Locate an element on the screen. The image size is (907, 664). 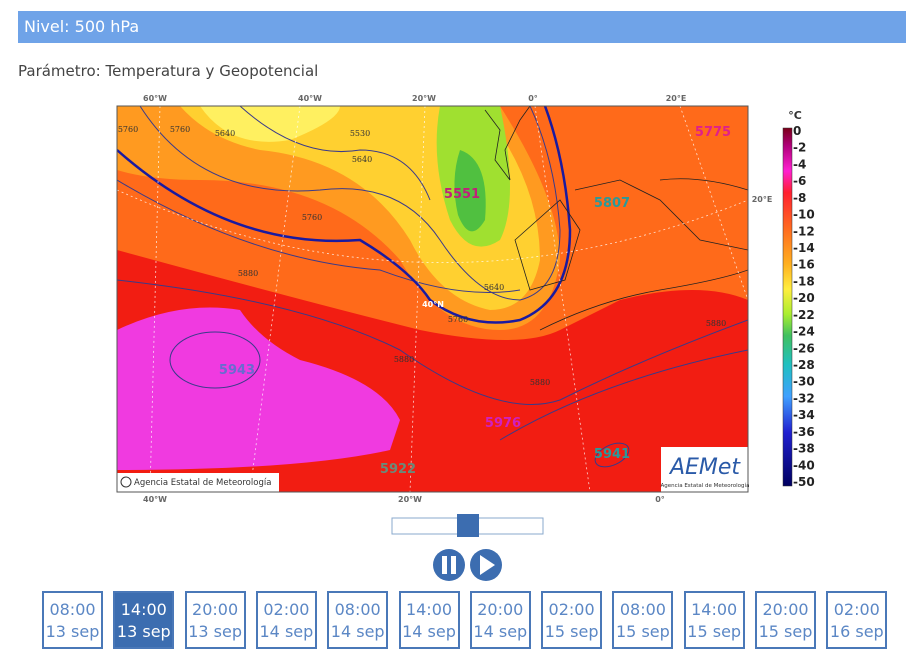
colorbar-label: -2 is located at coordinates (799, 148).